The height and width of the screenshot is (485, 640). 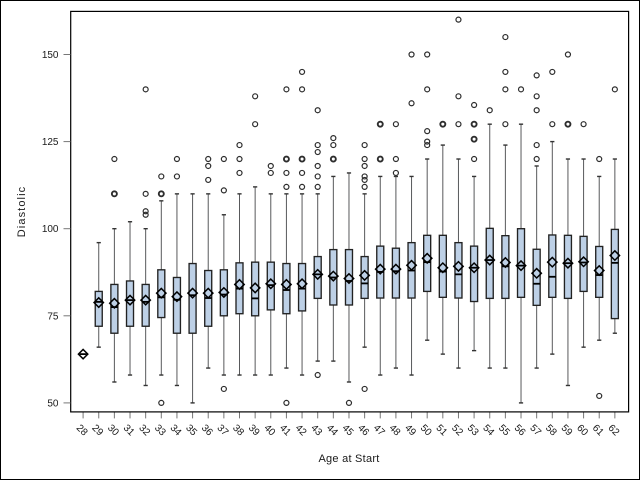 I want to click on svg-text: Age at Start, so click(x=348, y=459).